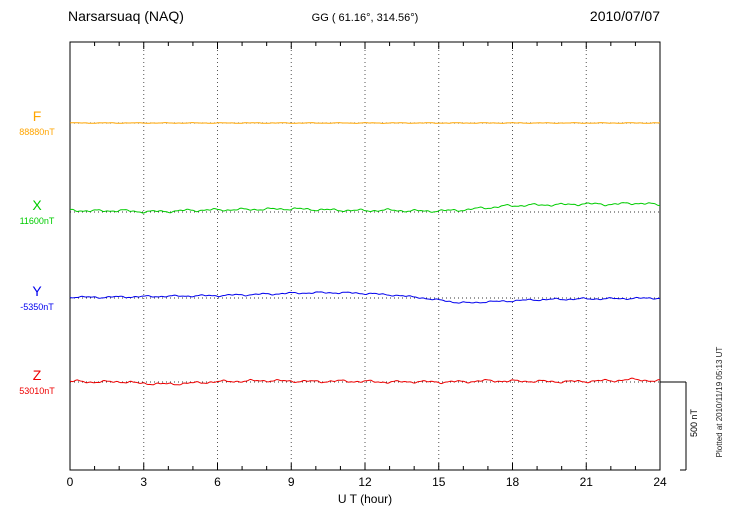 This screenshot has height=520, width=730. Describe the element at coordinates (365, 208) in the screenshot. I see `trace-X` at that location.